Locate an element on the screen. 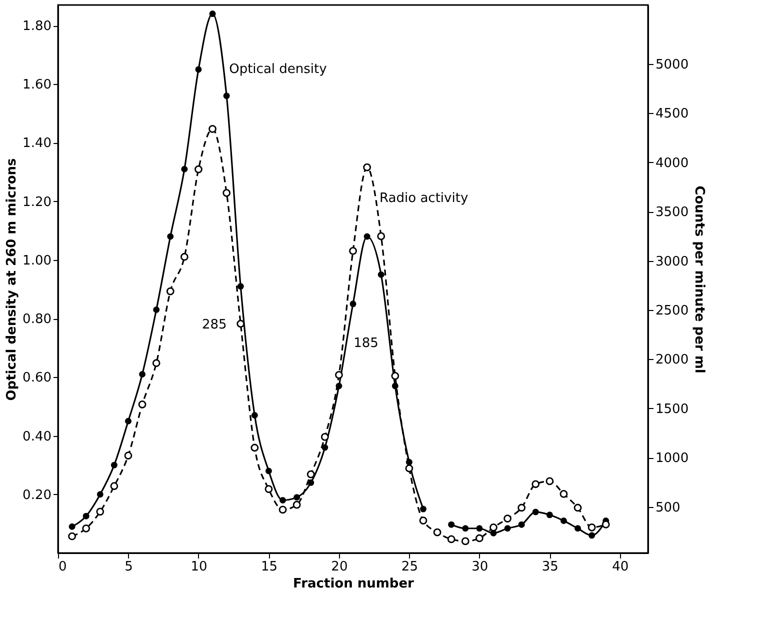 The height and width of the screenshot is (641, 777). x-tick-label: 20 is located at coordinates (339, 567).